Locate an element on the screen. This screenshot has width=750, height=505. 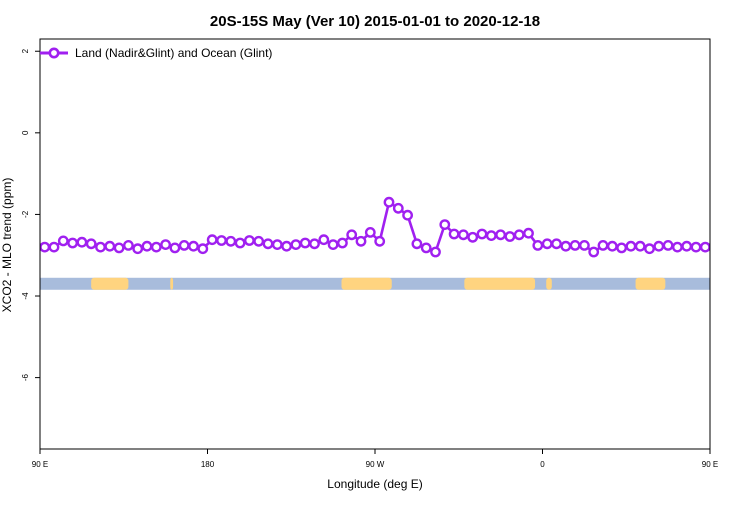
y-tick-label: -6 is located at coordinates (25, 377).